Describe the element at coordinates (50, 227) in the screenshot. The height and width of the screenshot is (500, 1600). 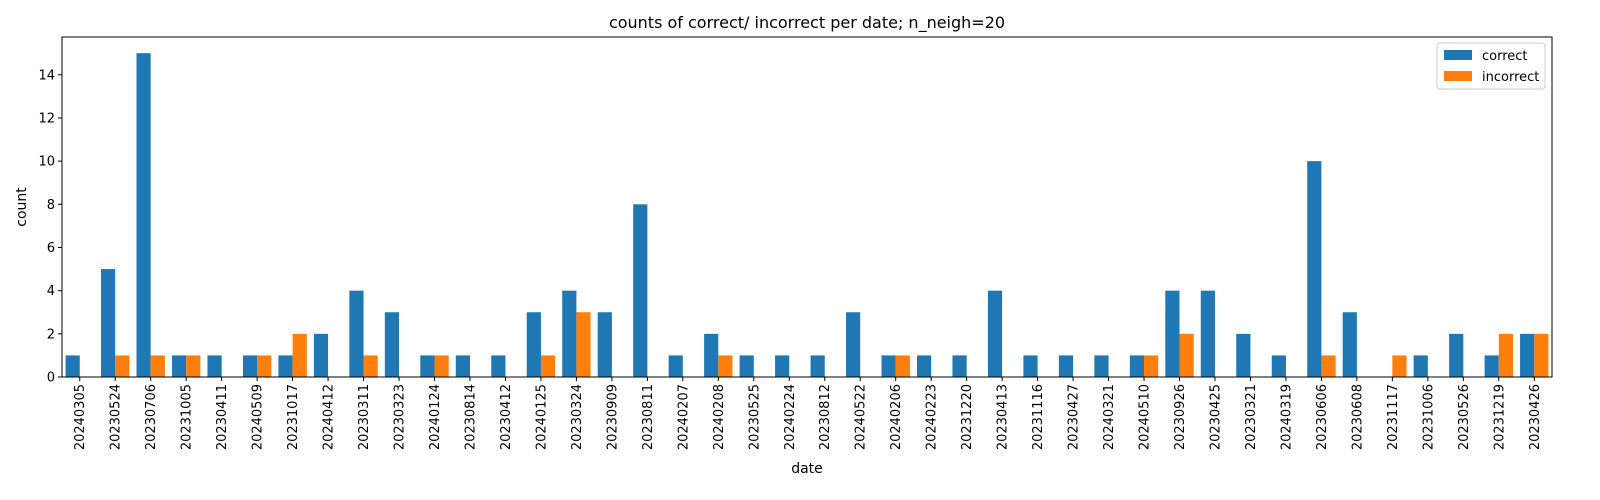
I see `y-axis: 0 2 4 6 8 10 12 14` at that location.